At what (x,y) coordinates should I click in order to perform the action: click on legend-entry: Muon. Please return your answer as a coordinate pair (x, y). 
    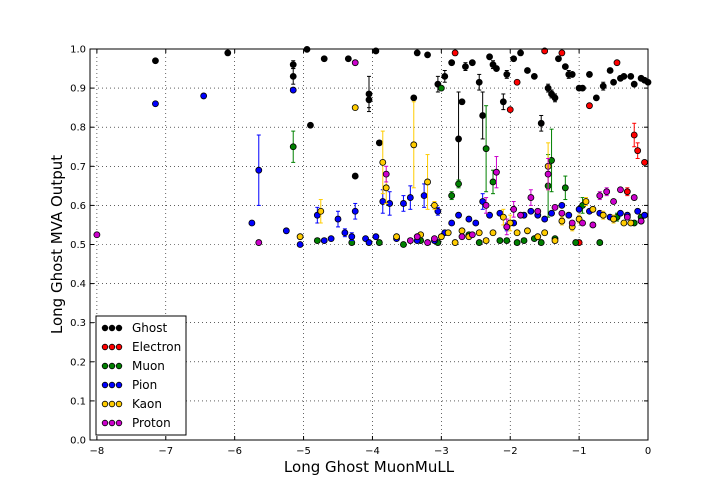
    Looking at the image, I should click on (133, 366).